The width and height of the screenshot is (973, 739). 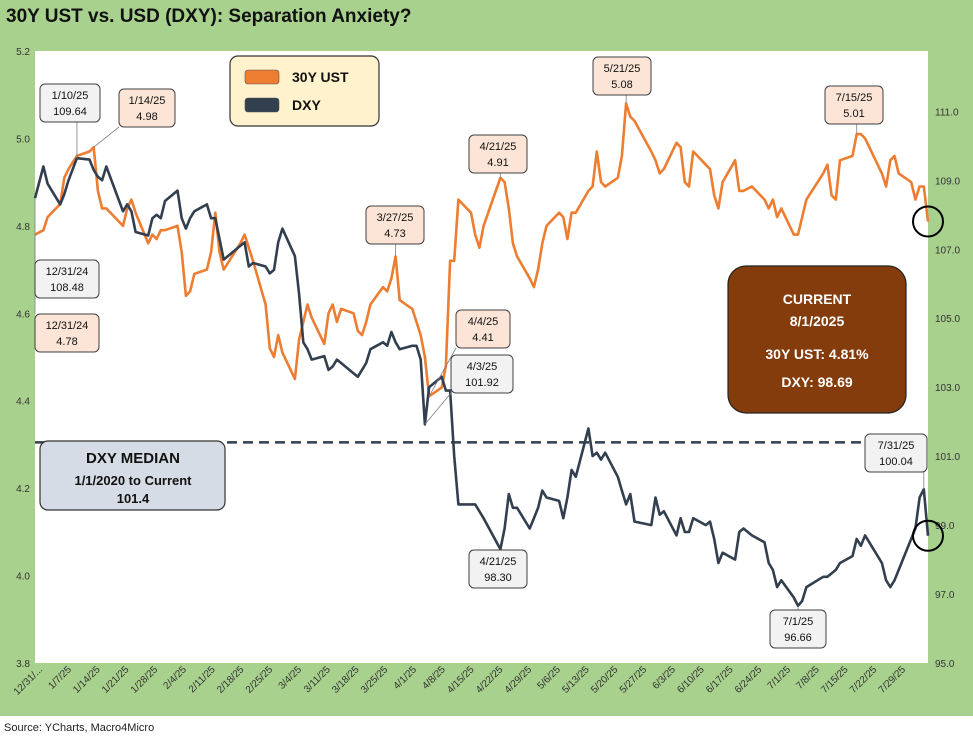 What do you see at coordinates (665, 678) in the screenshot?
I see `x-tick-label: 6/3/25` at bounding box center [665, 678].